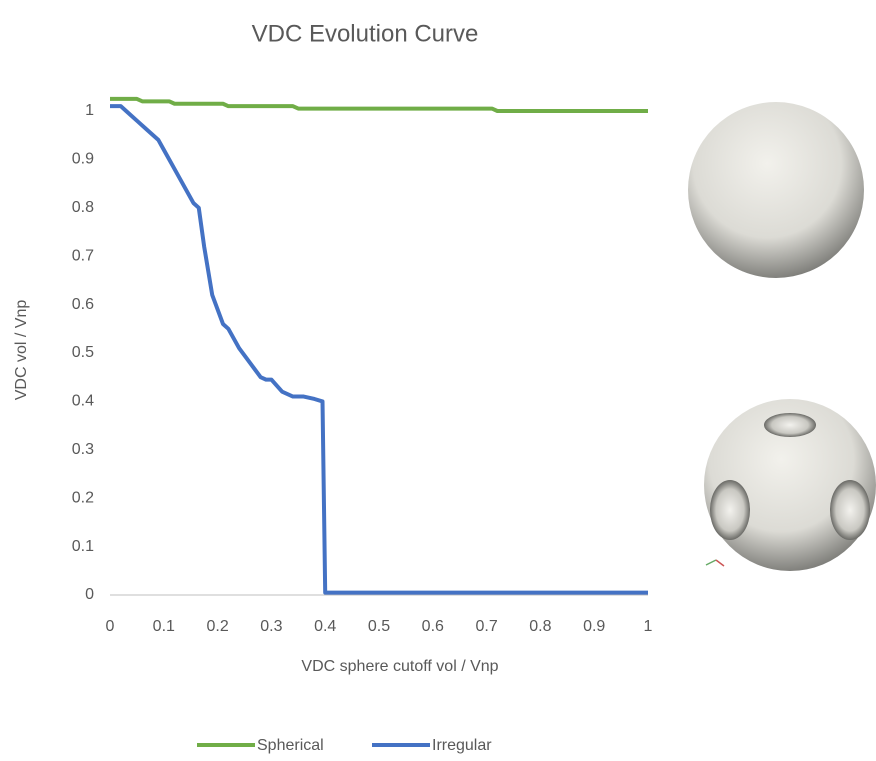 The width and height of the screenshot is (876, 761). What do you see at coordinates (83, 546) in the screenshot?
I see `y-tick-label: 0.1` at bounding box center [83, 546].